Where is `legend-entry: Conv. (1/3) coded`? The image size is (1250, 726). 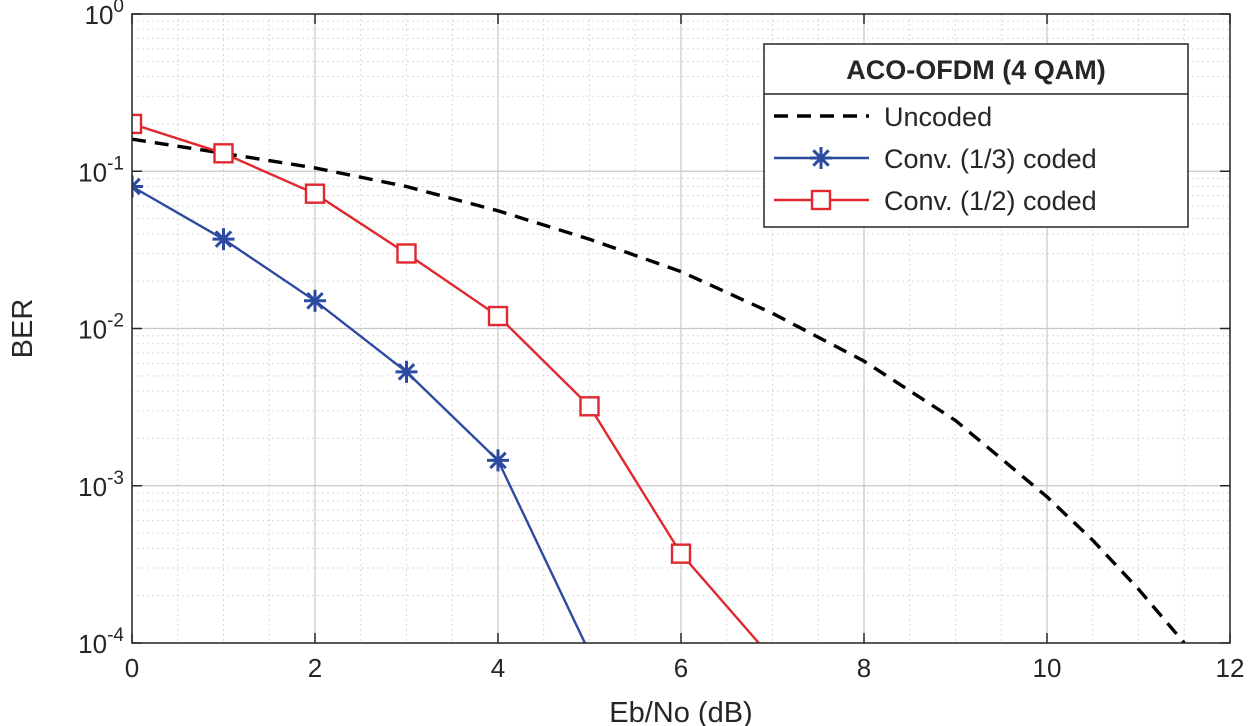
legend-entry: Conv. (1/3) coded is located at coordinates (935, 159).